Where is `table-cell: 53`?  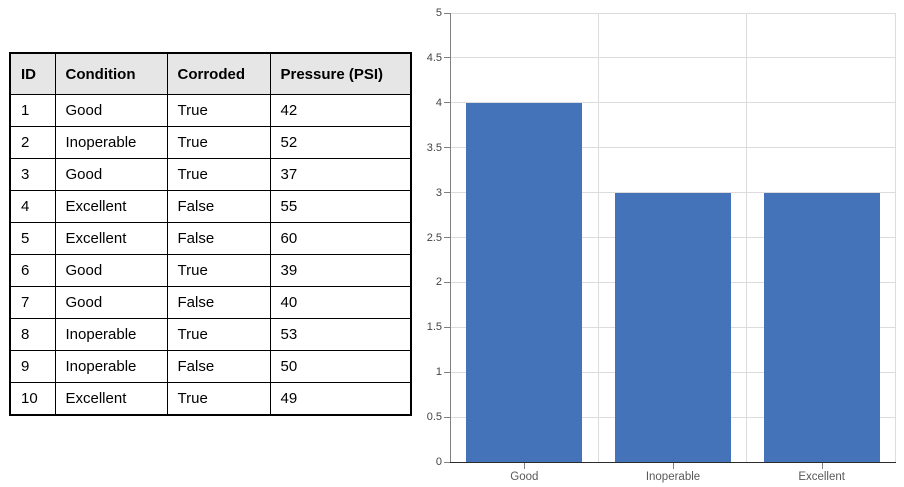
table-cell: 53 is located at coordinates (340, 334).